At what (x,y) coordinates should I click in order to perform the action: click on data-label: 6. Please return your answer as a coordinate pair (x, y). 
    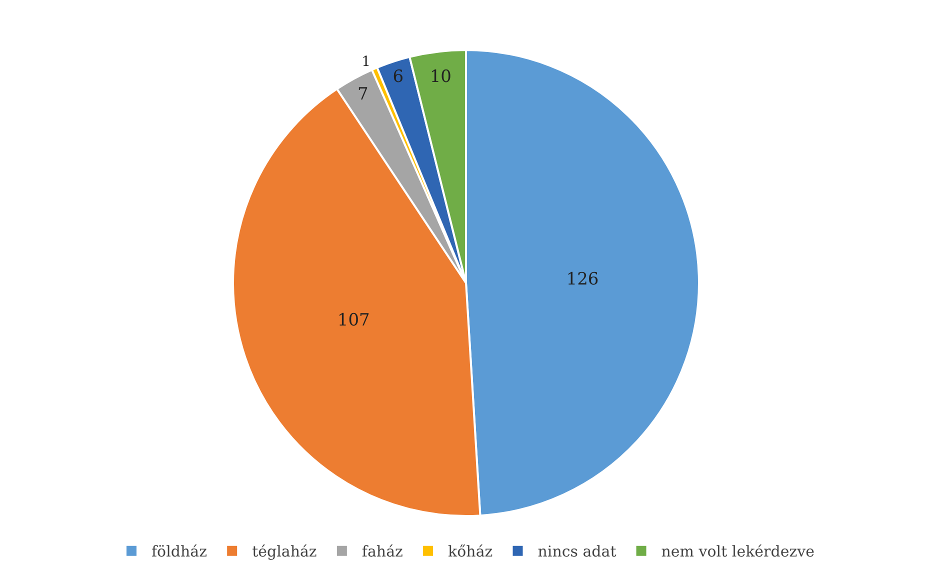
    Looking at the image, I should click on (398, 76).